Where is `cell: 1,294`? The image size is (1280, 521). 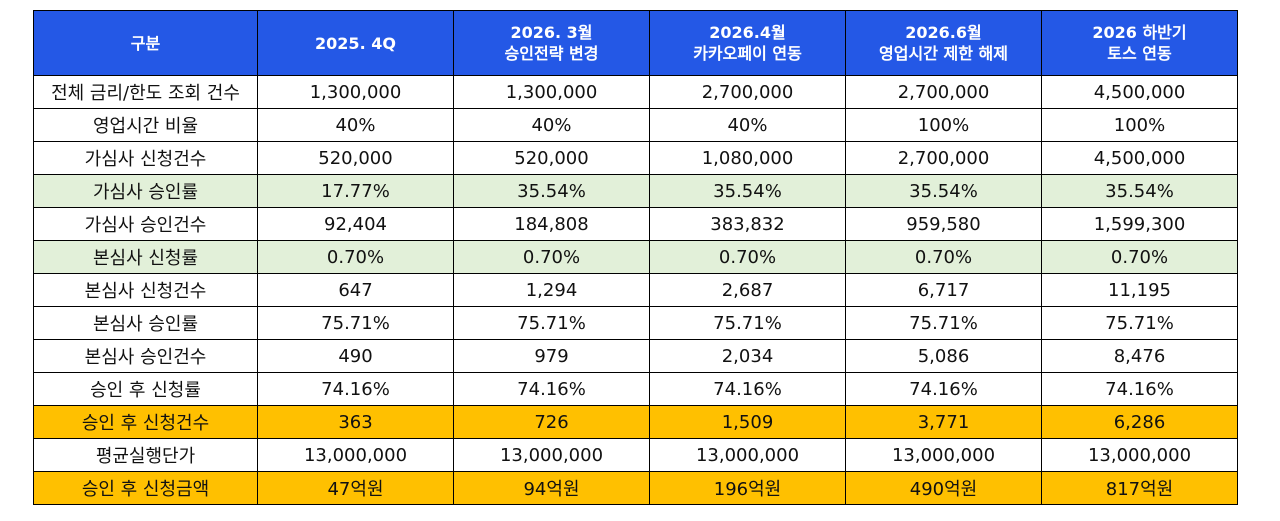 cell: 1,294 is located at coordinates (551, 290).